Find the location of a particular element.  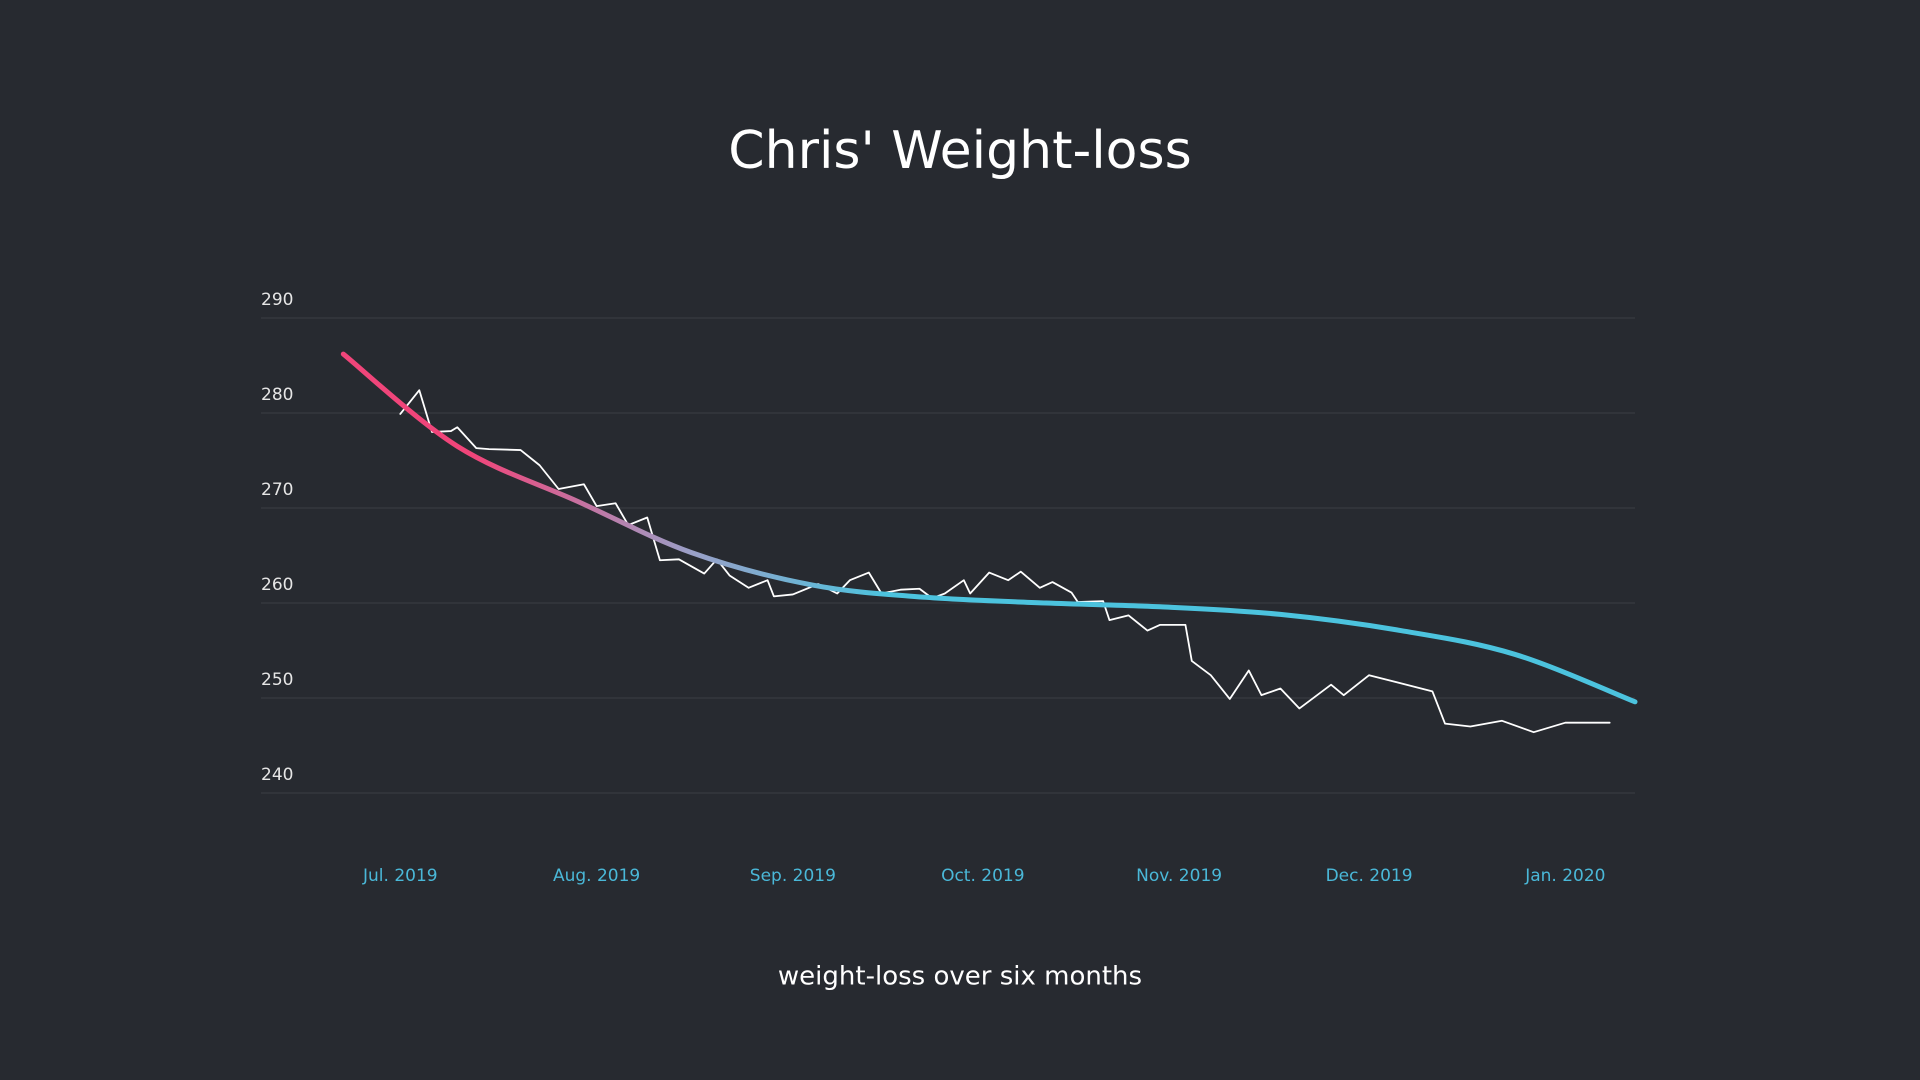

y-tick-label: 270 is located at coordinates (277, 490).